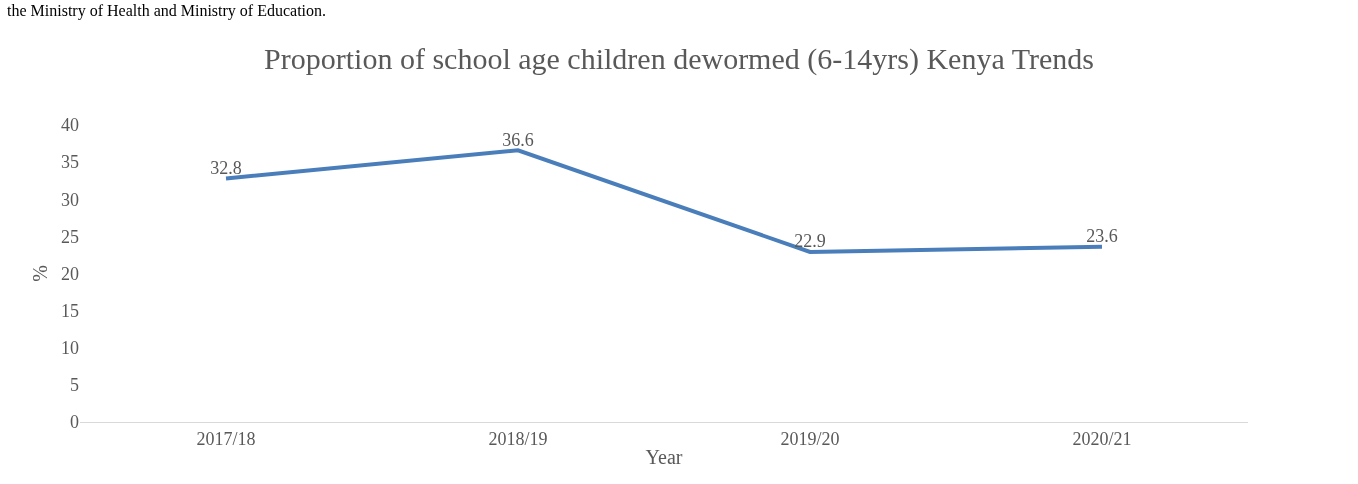 This screenshot has width=1358, height=484. I want to click on y-tick-label: 15, so click(70, 310).